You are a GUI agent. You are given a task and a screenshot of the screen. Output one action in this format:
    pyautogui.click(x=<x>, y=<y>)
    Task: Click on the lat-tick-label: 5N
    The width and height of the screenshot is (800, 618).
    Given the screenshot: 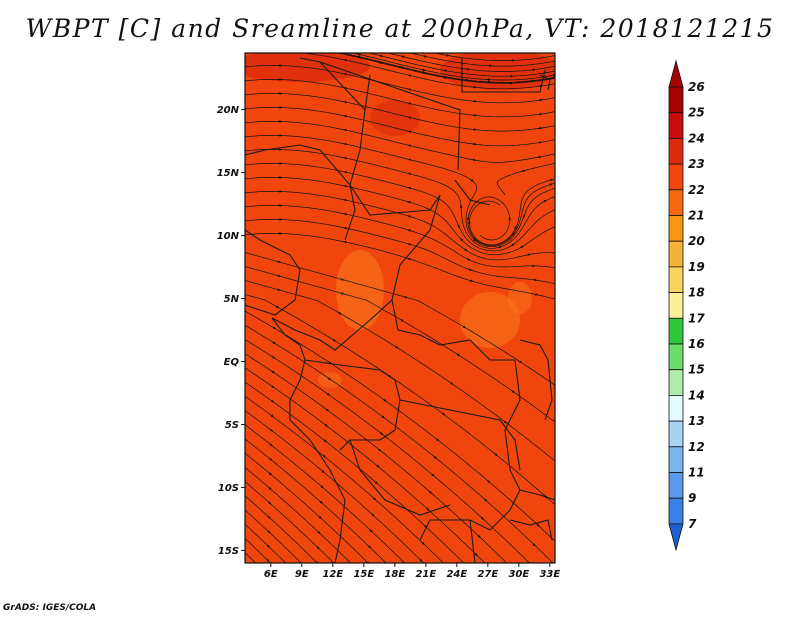 What is the action you would take?
    pyautogui.click(x=232, y=299)
    